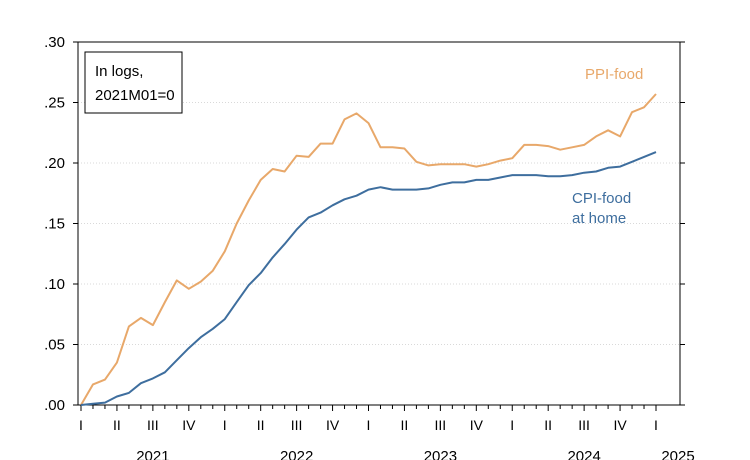 Image resolution: width=750 pixels, height=460 pixels. I want to click on y-tick-label: .25, so click(54, 103).